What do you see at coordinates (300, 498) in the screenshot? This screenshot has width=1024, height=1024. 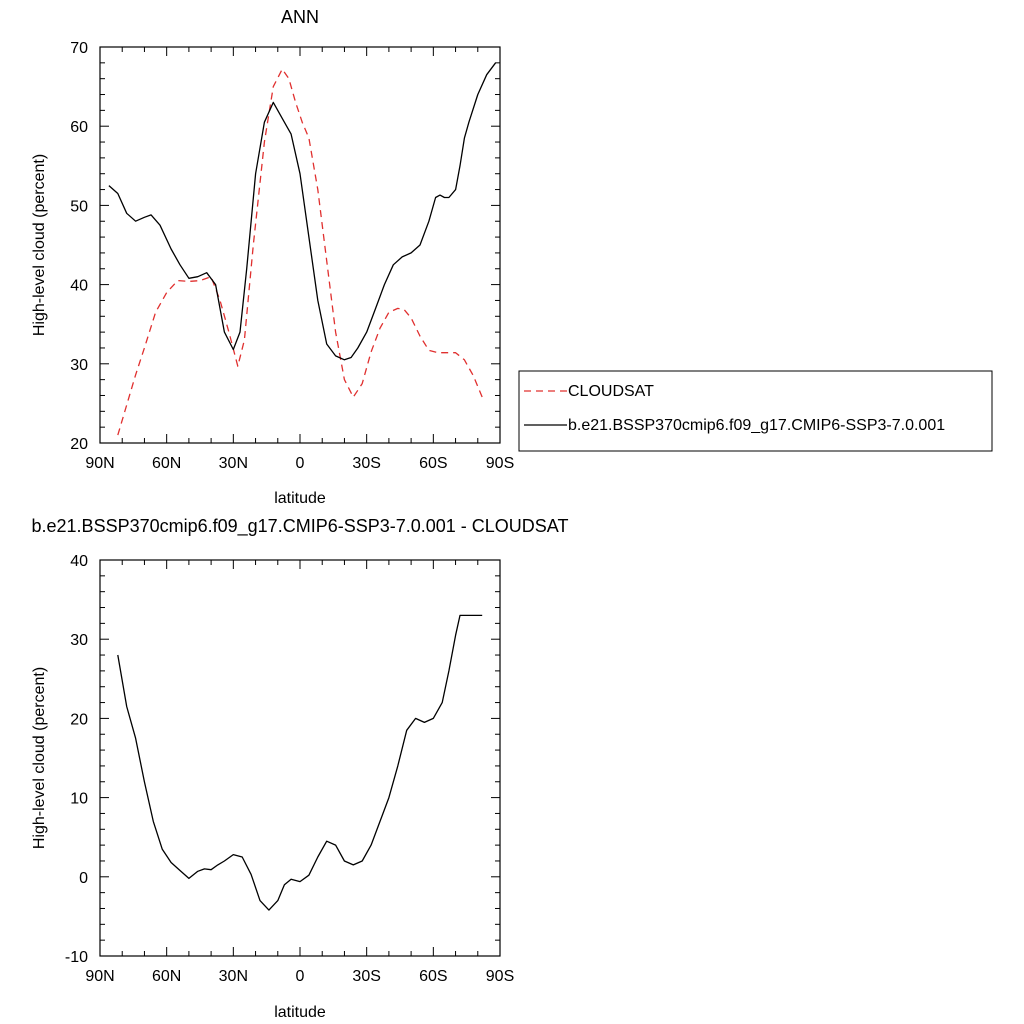 I see `top-chart-x-axis-label: latitude` at bounding box center [300, 498].